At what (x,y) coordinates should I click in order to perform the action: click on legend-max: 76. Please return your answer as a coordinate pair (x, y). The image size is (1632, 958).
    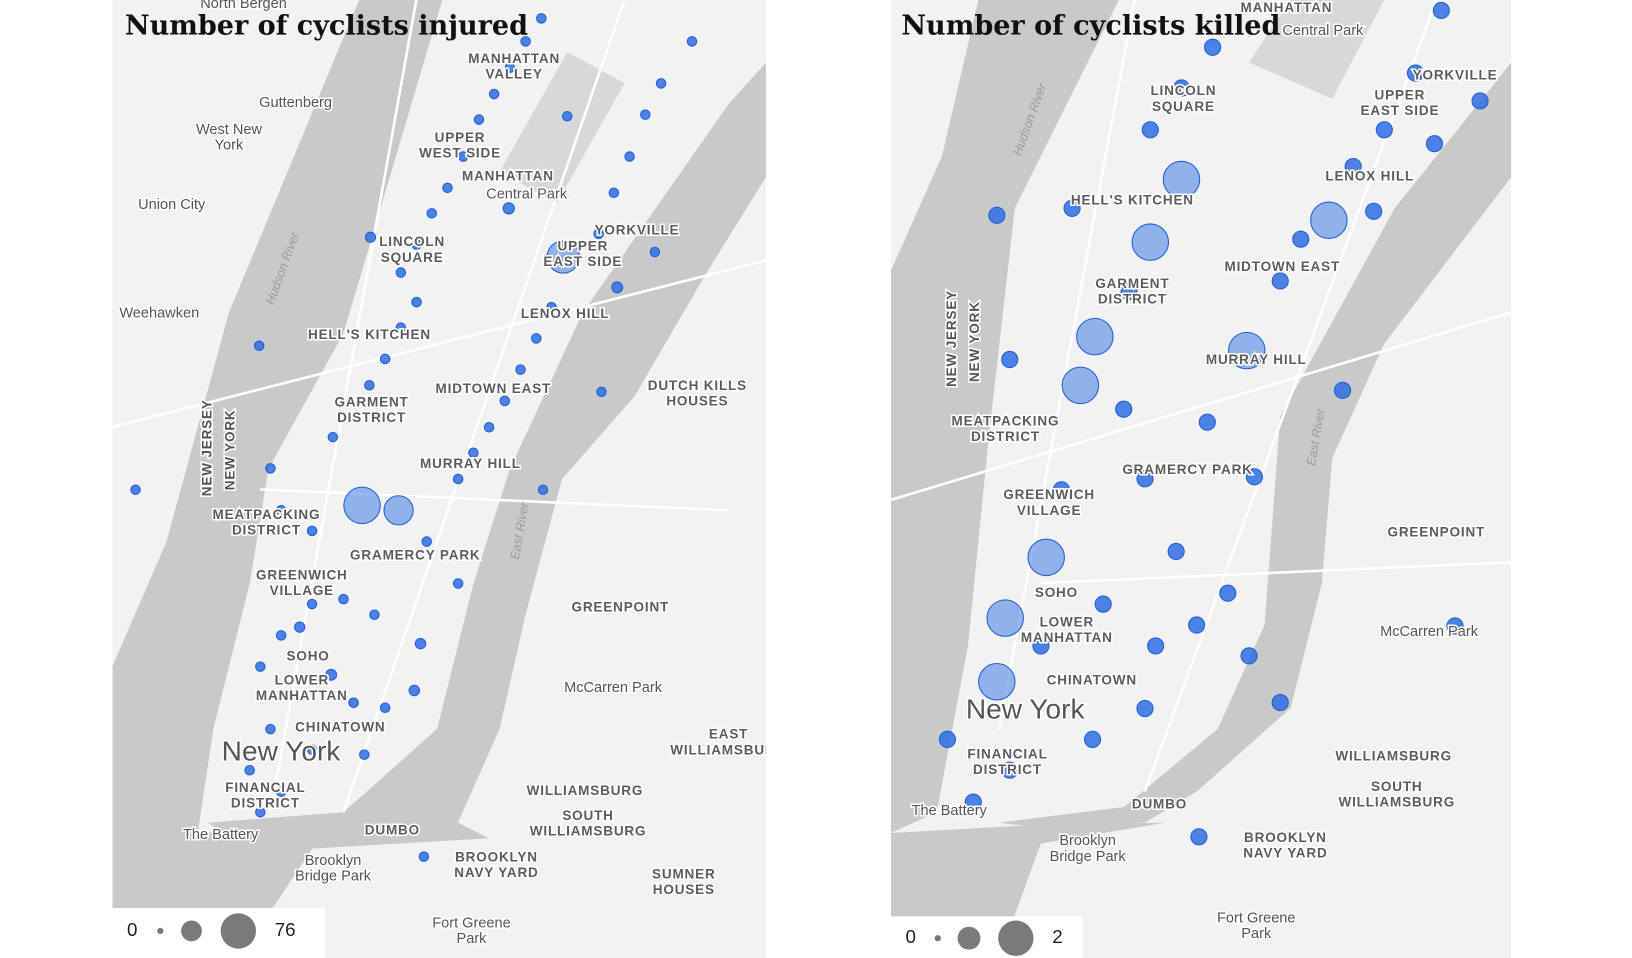
    Looking at the image, I should click on (285, 929).